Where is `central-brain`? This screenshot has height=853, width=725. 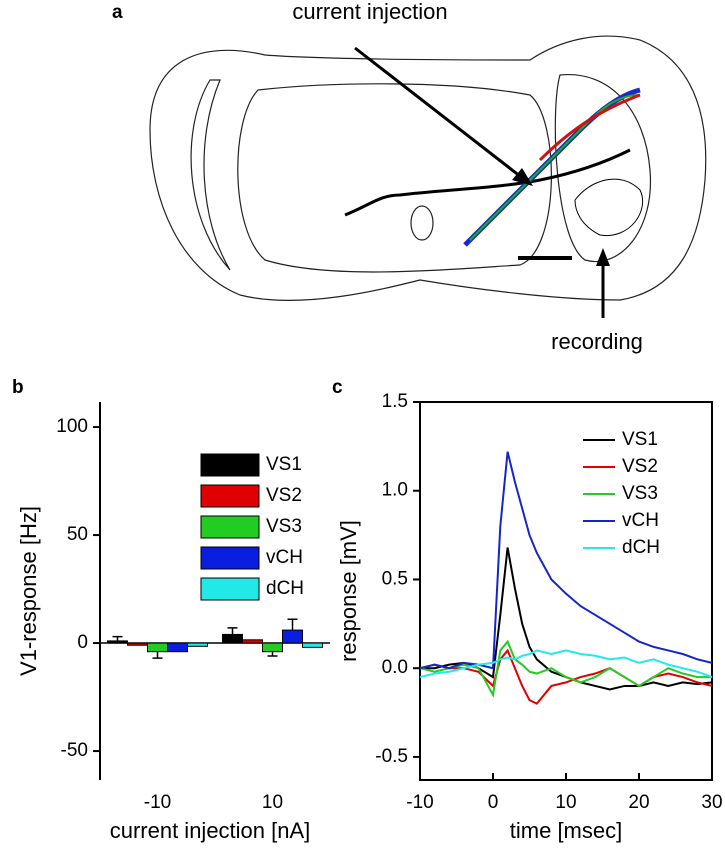
central-brain is located at coordinates (394, 178).